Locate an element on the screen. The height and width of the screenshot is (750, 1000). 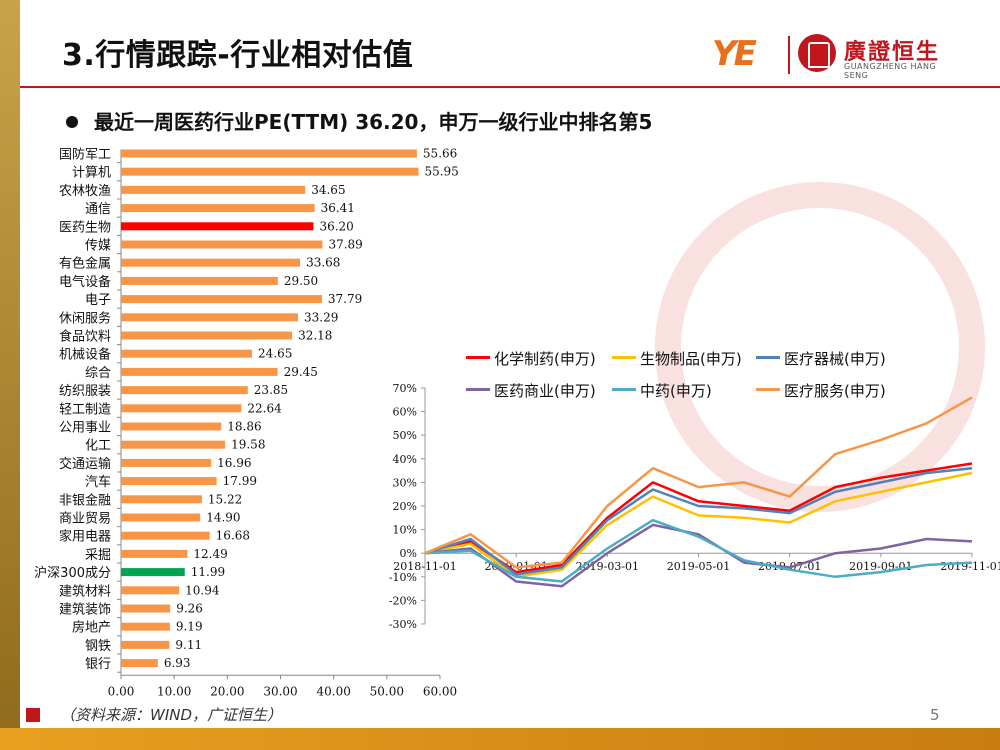
logo-cn-name: 廣證恒生 is located at coordinates (892, 52).